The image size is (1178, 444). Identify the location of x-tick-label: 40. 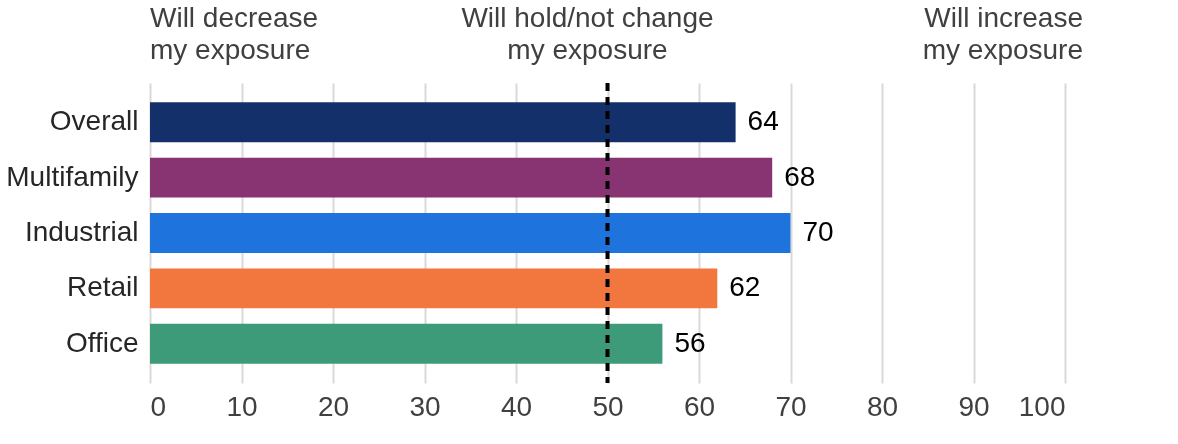
(516, 406).